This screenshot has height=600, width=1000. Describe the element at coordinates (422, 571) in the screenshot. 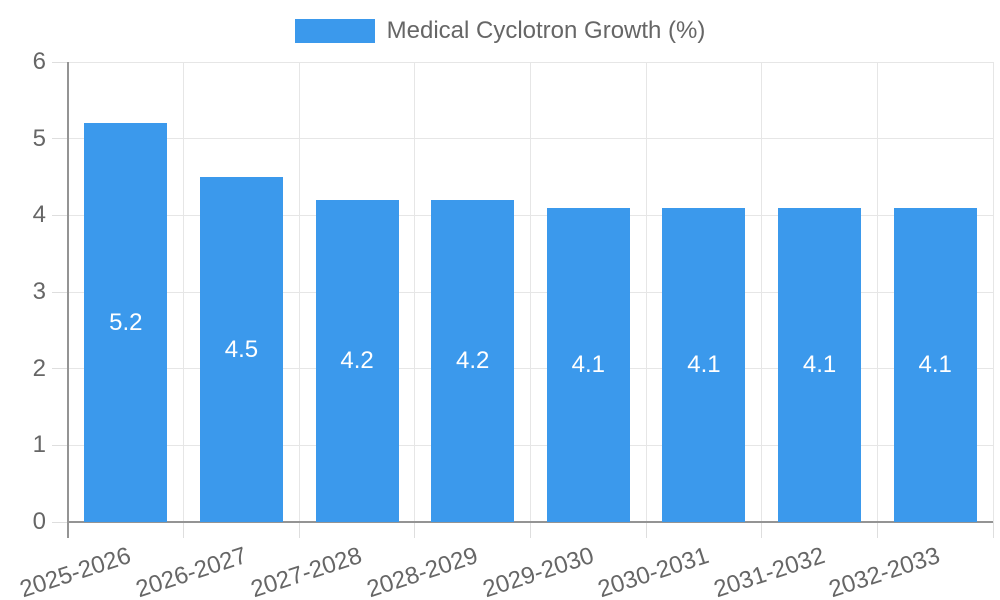

I see `x-axis-tick-label: 2028-2029` at that location.